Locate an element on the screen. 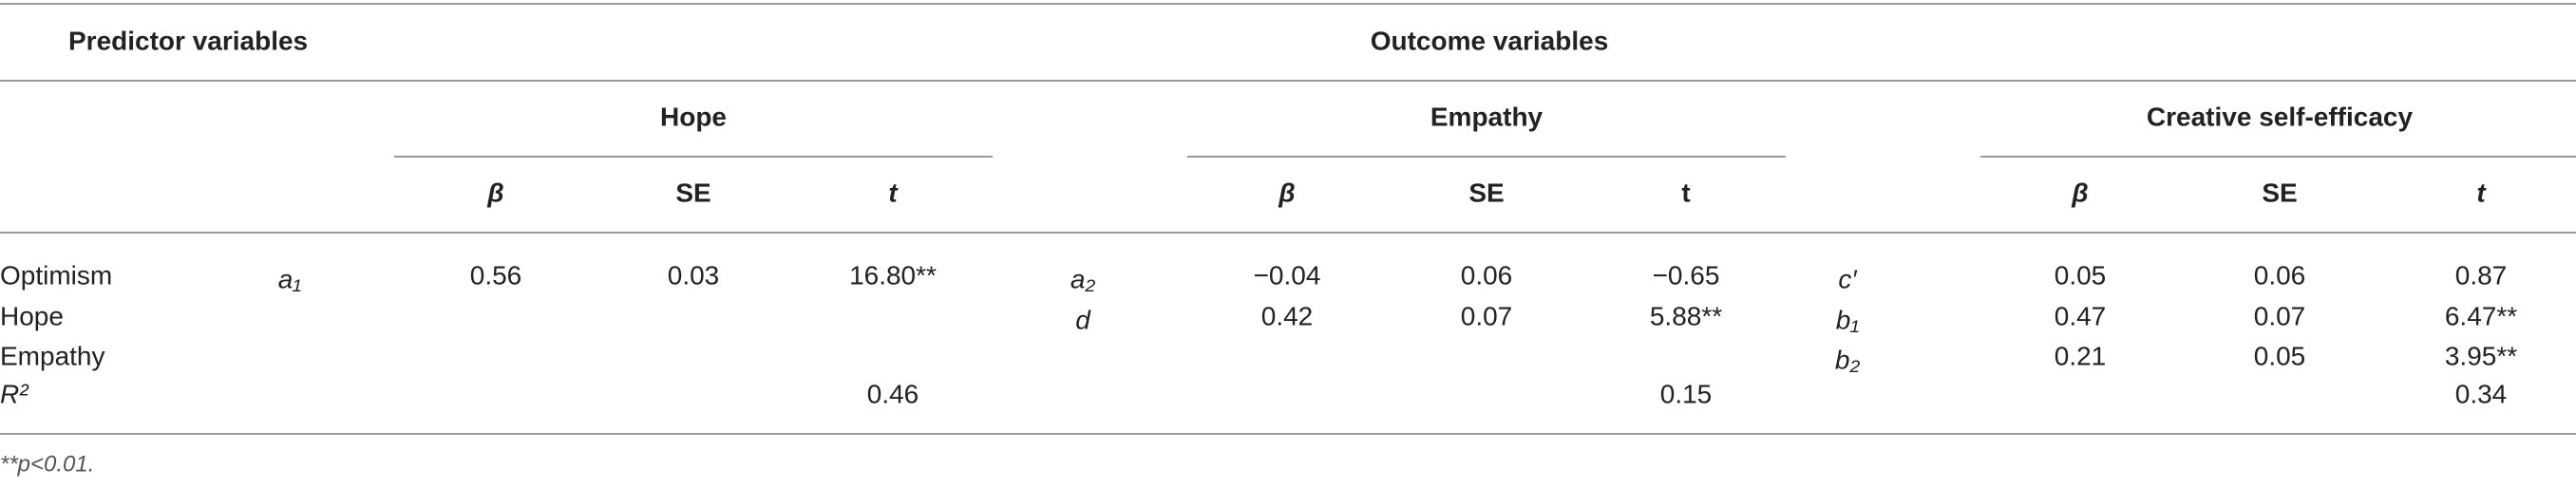 This screenshot has height=488, width=2576. path-label: c′ is located at coordinates (1848, 278).